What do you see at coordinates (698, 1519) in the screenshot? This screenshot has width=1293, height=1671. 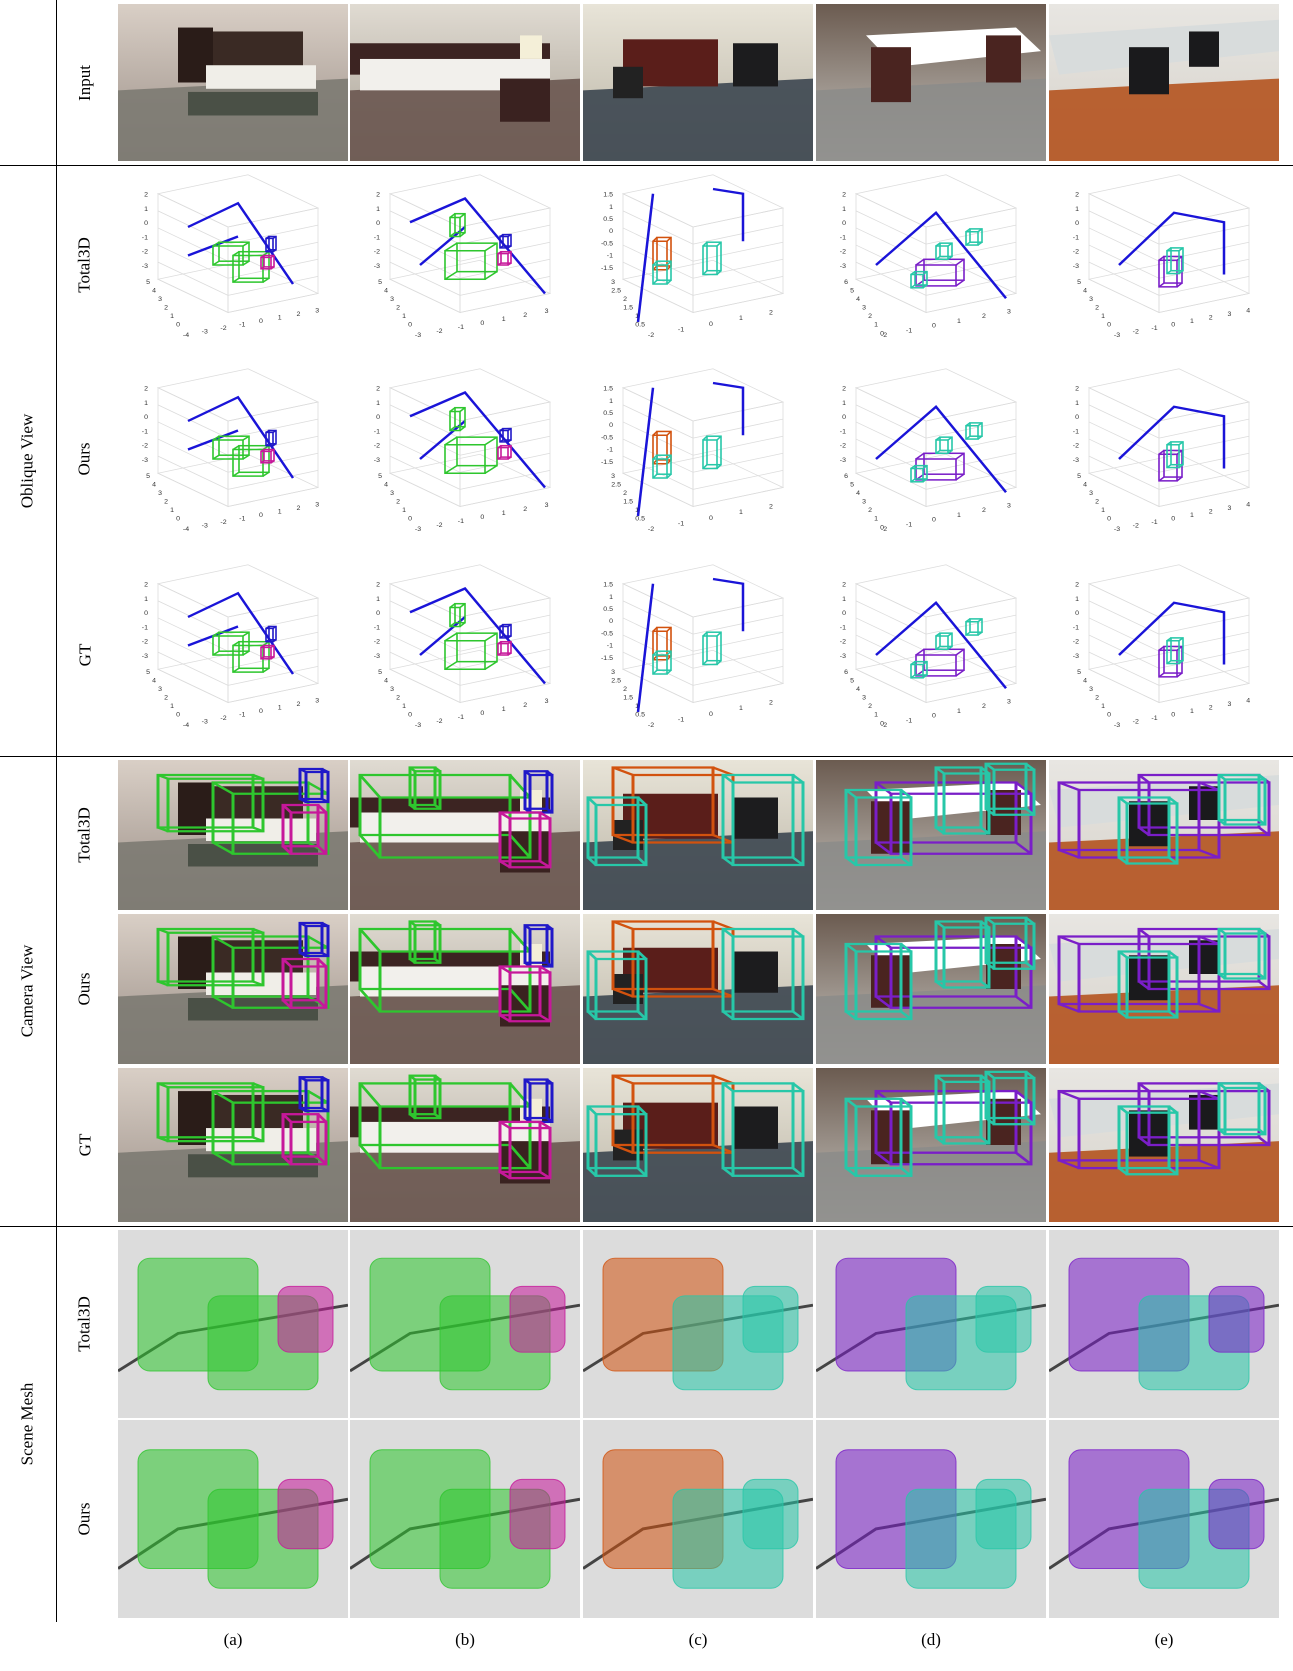 I see `panel-mesh-ours-c` at bounding box center [698, 1519].